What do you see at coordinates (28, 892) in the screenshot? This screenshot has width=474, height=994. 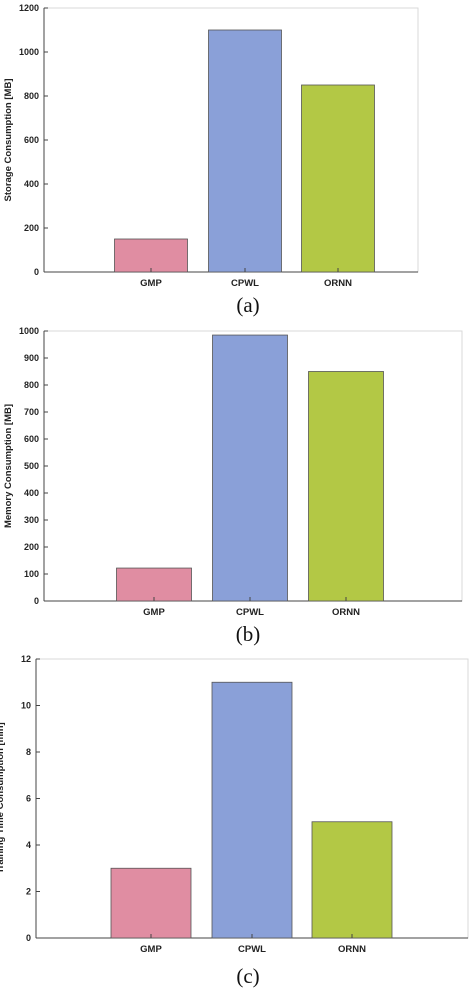 I see `y-tick-label: 2` at bounding box center [28, 892].